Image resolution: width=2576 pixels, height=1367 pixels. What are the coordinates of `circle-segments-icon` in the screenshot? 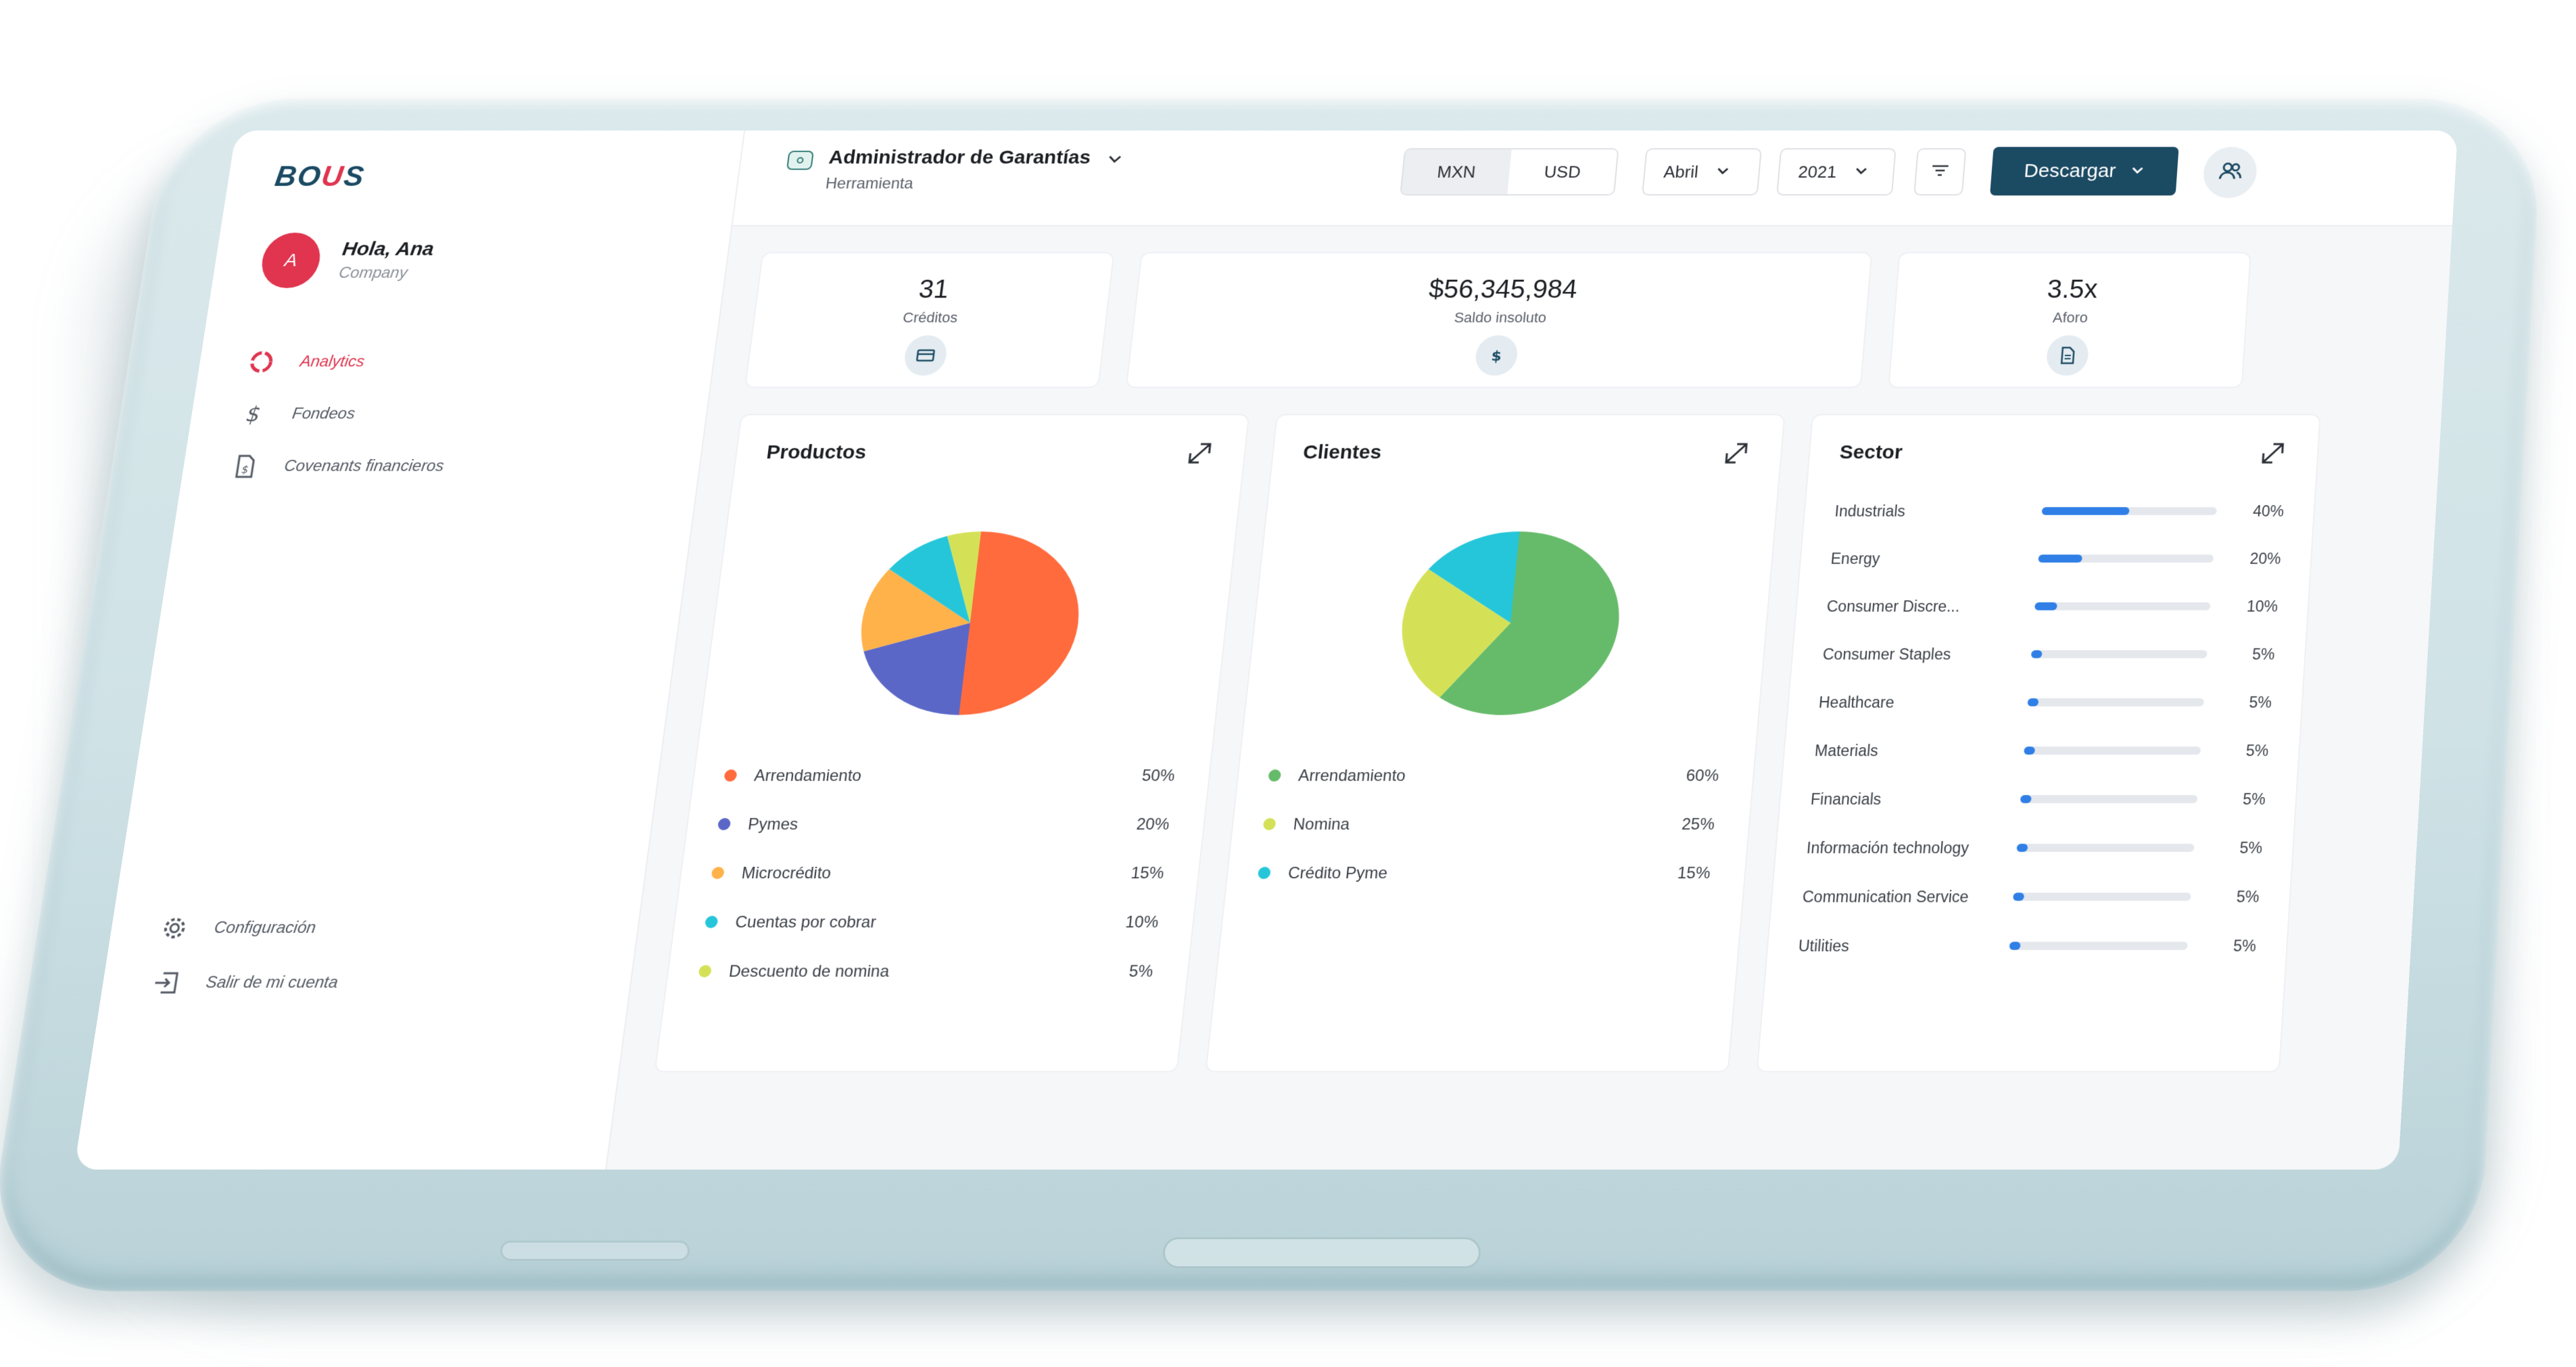 It's located at (262, 361).